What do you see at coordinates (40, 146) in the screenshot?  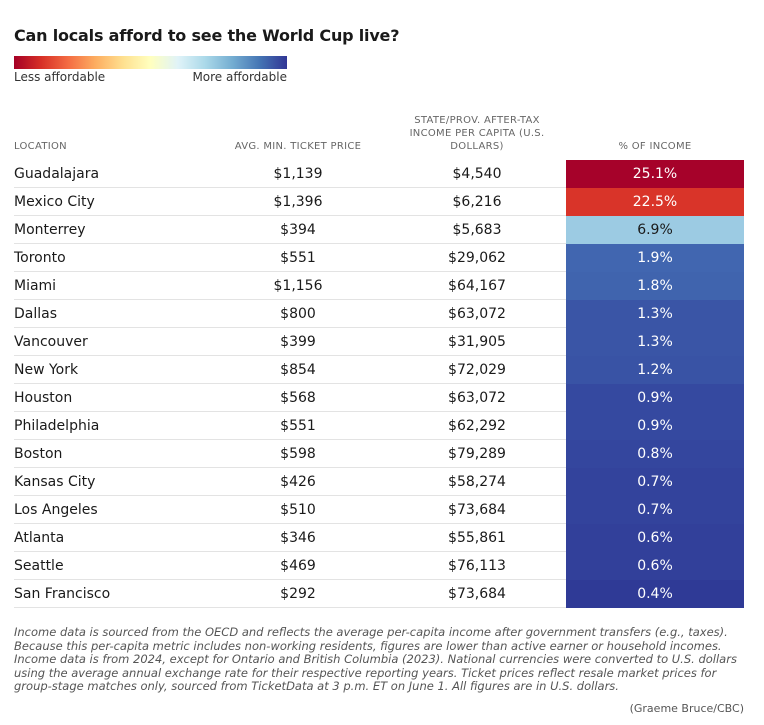 I see `column-header-location: LOCATION` at bounding box center [40, 146].